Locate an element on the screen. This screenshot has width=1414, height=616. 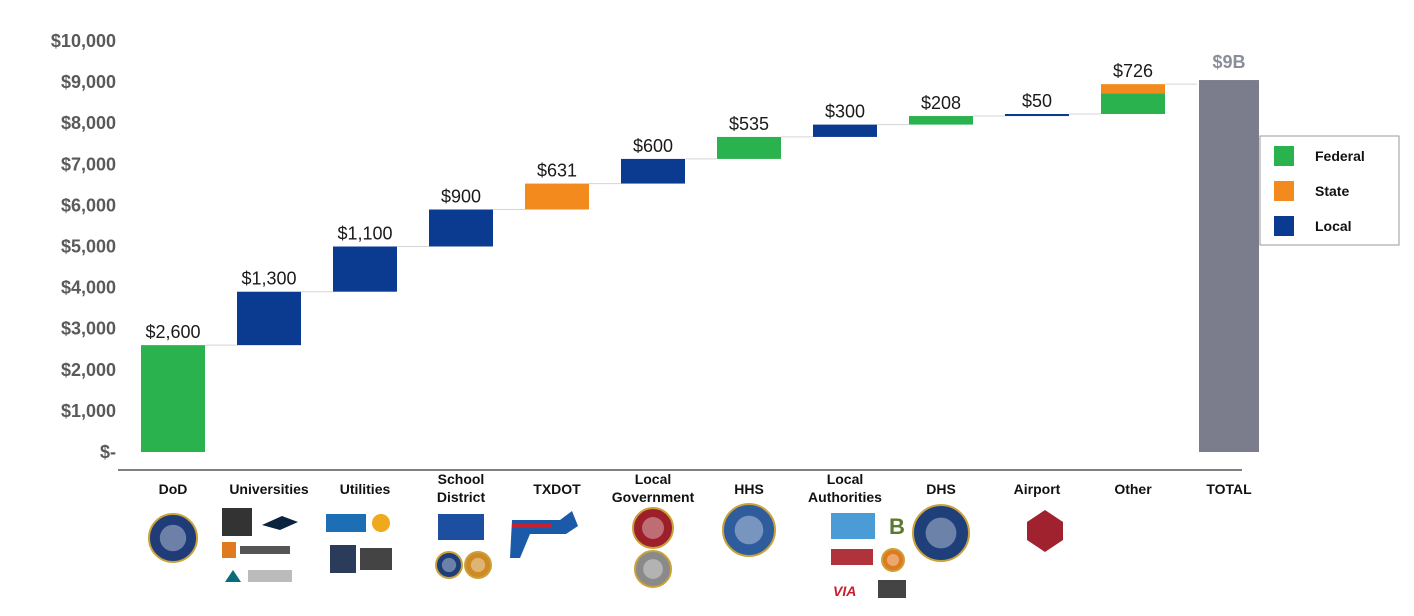
y-tick-label: $1,000 is located at coordinates (88, 411).